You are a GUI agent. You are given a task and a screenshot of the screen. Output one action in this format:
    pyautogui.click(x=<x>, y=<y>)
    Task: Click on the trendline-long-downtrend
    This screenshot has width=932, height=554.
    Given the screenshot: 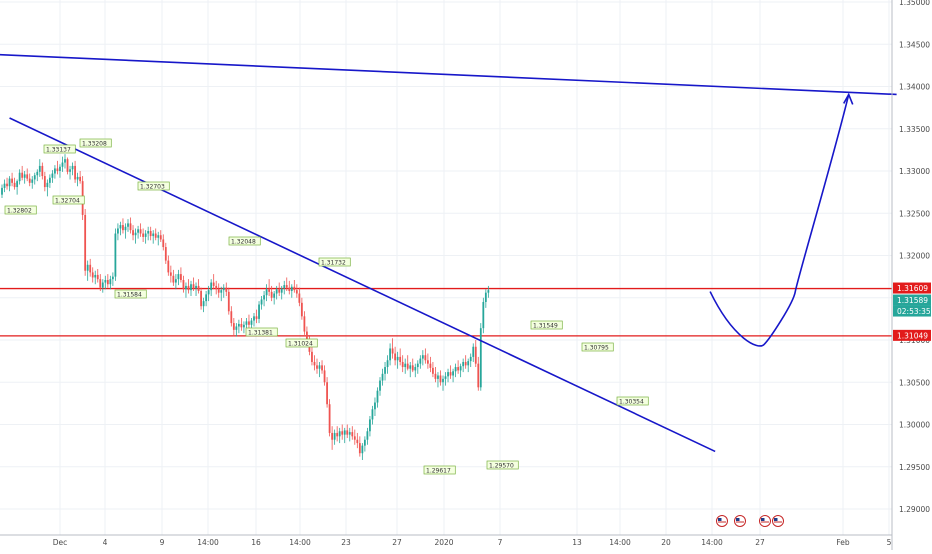 What is the action you would take?
    pyautogui.click(x=448, y=74)
    